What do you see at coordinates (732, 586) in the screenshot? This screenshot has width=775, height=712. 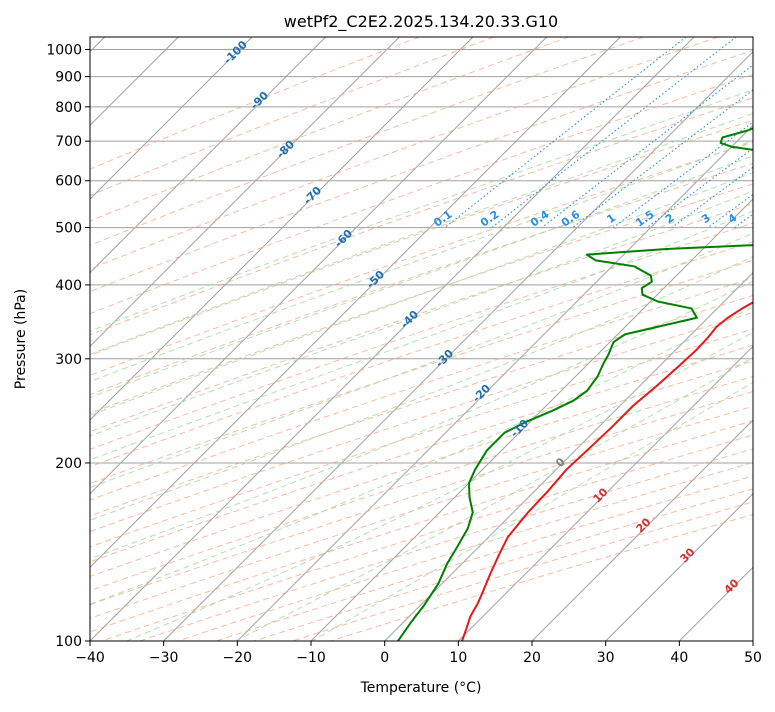 I see `moist-adiabat-label: 40` at bounding box center [732, 586].